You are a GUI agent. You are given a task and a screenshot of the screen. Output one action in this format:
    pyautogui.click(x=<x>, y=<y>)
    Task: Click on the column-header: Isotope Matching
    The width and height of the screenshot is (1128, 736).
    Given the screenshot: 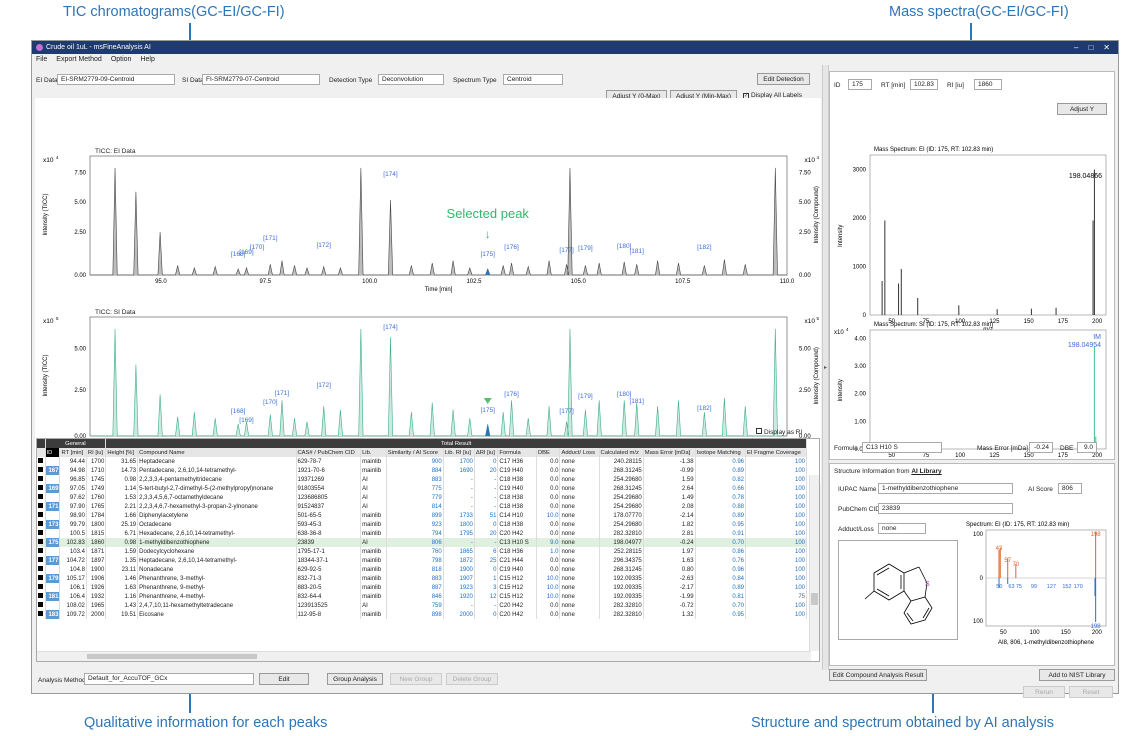 What is the action you would take?
    pyautogui.click(x=720, y=452)
    